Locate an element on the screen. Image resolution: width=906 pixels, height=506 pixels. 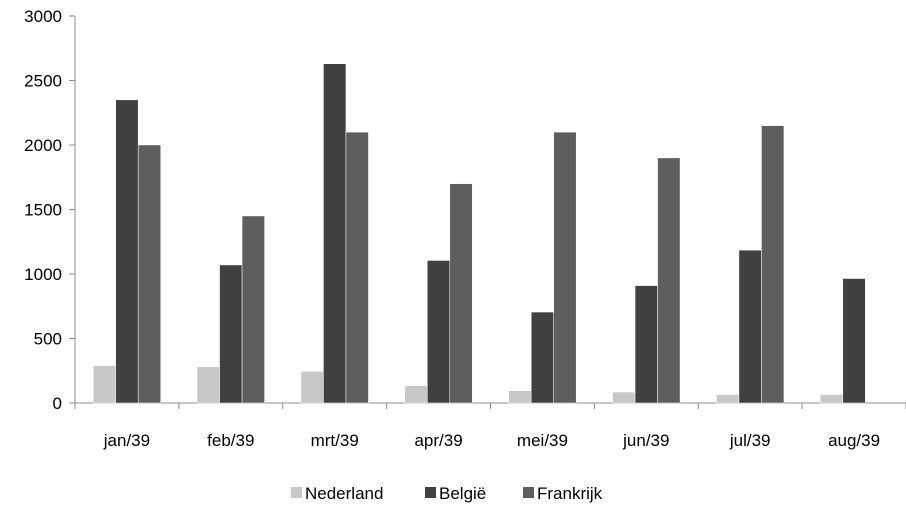
category-label: jan/39 is located at coordinates (126, 440).